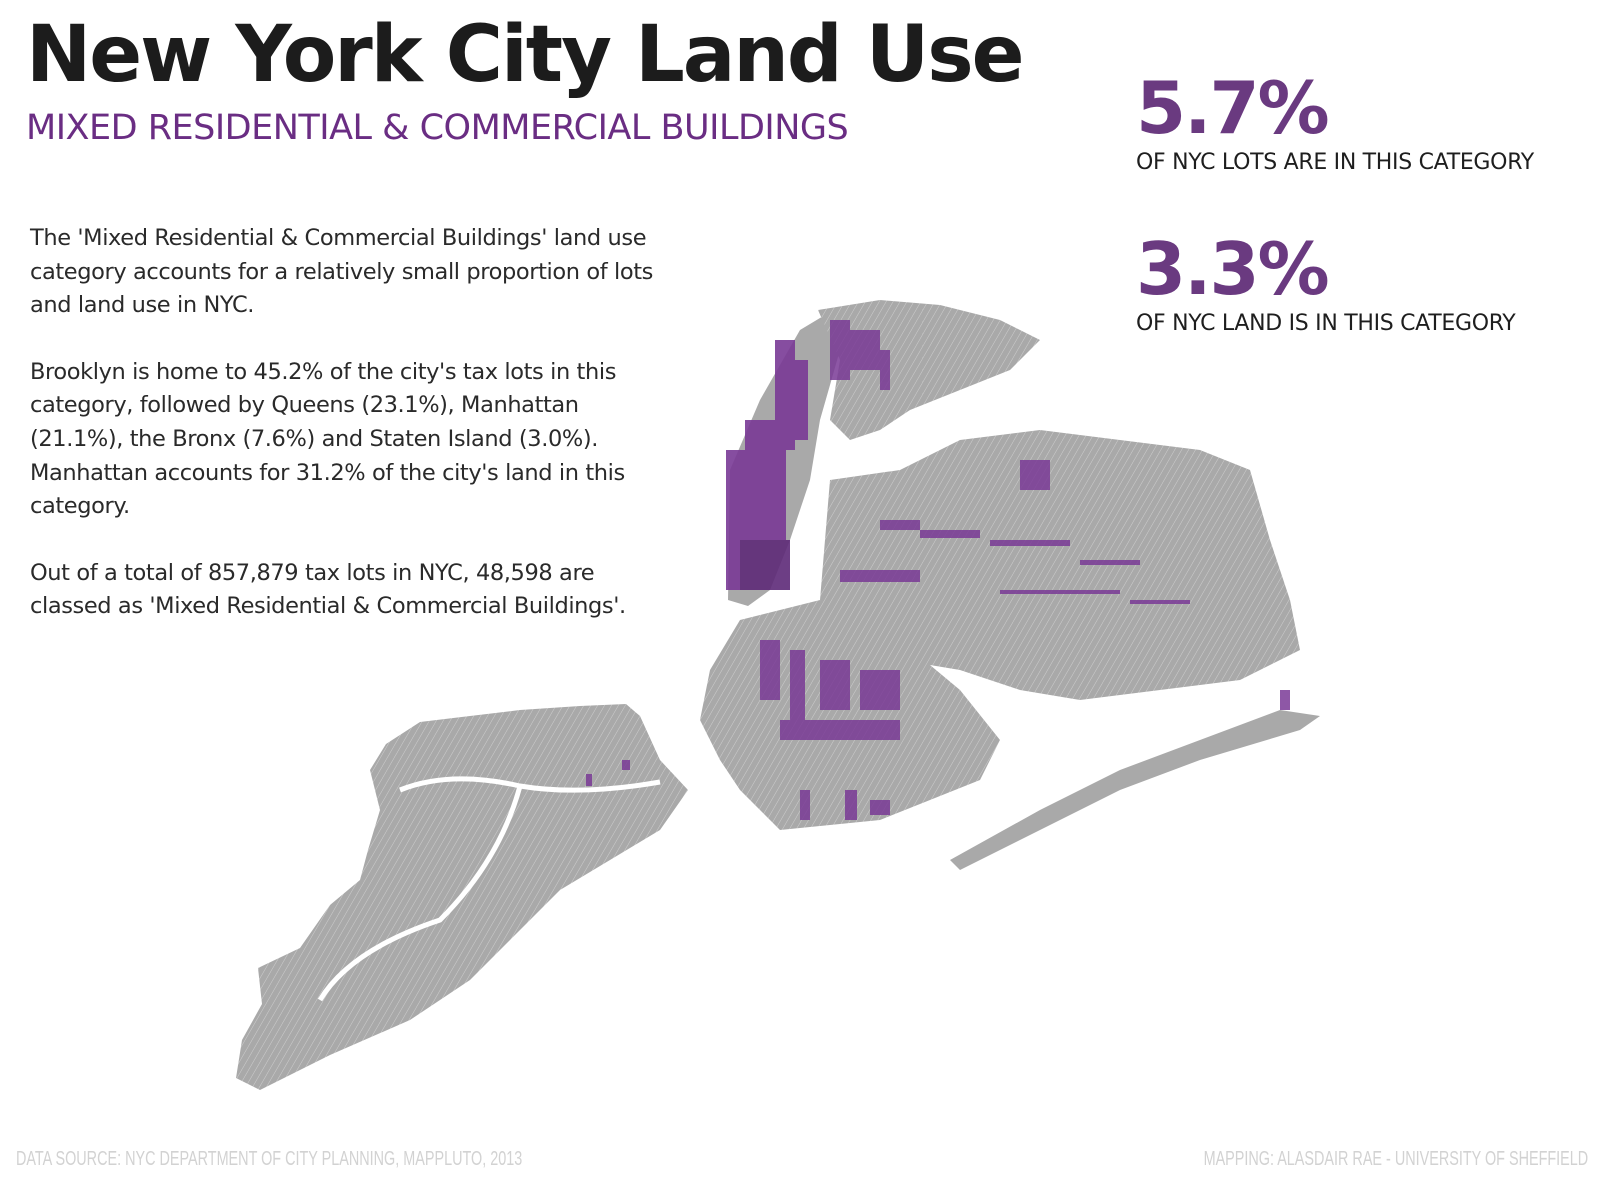 Image resolution: width=1600 pixels, height=1183 pixels. I want to click on rockaway, so click(1135, 790).